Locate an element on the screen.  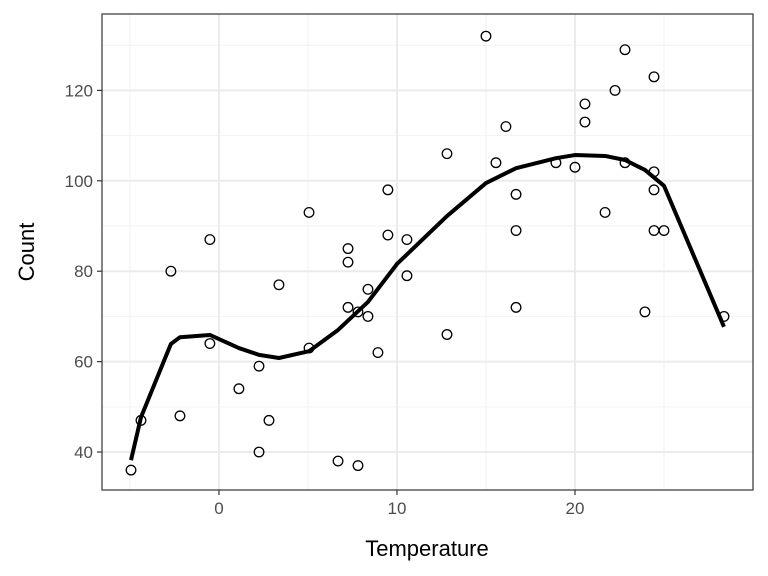
y-axis-title: Count is located at coordinates (26, 252).